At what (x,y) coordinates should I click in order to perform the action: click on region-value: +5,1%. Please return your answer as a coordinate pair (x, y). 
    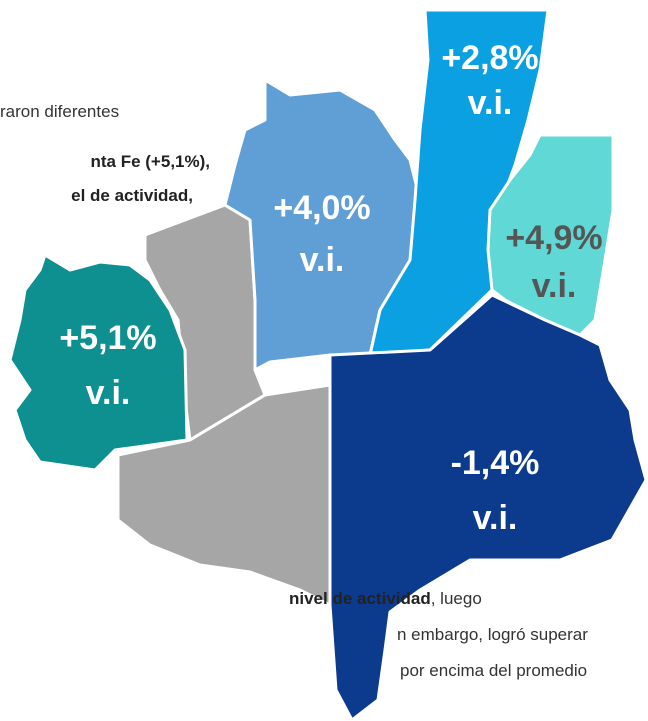
    Looking at the image, I should click on (107, 338).